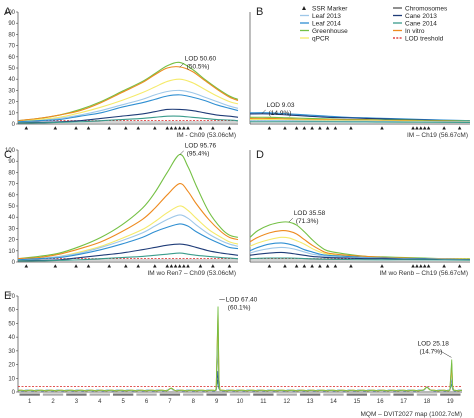  What do you see at coordinates (380, 402) in the screenshot?
I see `chromosome-label: 16` at bounding box center [380, 402].